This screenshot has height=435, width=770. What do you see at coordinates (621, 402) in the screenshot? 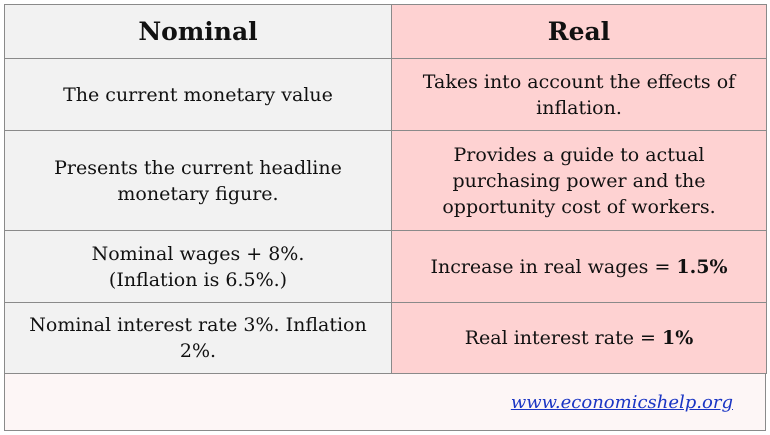
I see `economicshelp-link: www.economicshelp.org` at bounding box center [621, 402].